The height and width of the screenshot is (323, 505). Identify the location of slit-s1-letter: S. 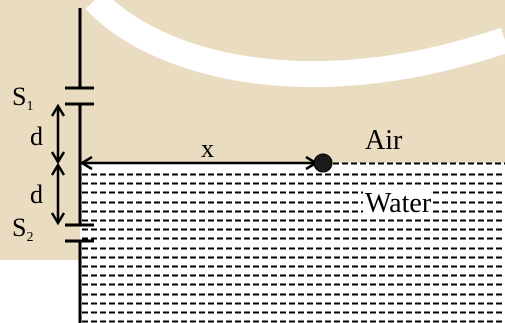
(19, 96).